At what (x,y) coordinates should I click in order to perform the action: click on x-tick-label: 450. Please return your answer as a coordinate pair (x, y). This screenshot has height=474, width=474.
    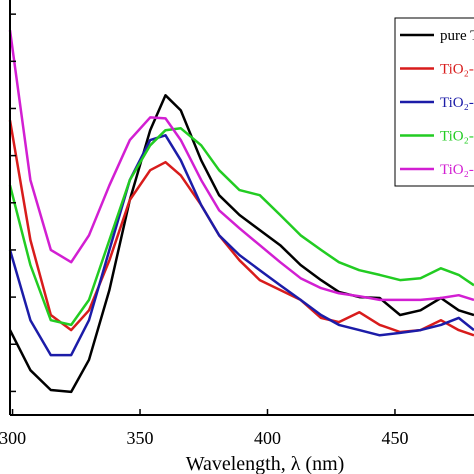
    Looking at the image, I should click on (394, 438).